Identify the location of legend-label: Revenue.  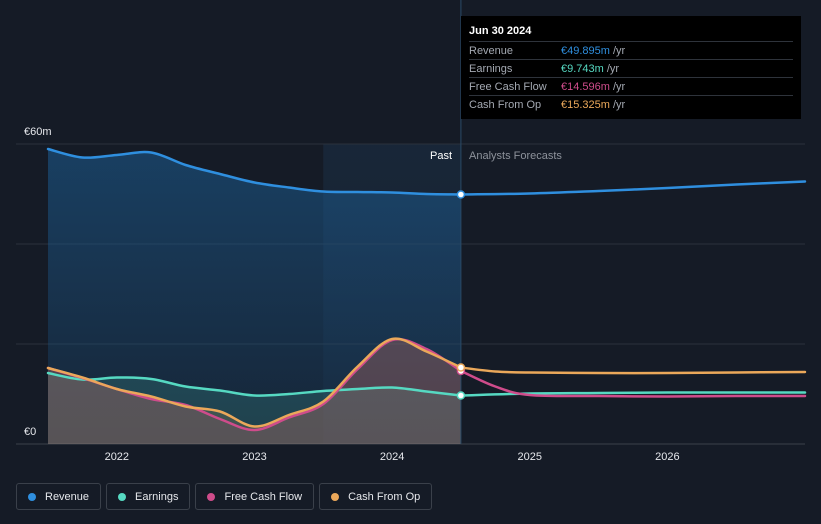
(67, 496).